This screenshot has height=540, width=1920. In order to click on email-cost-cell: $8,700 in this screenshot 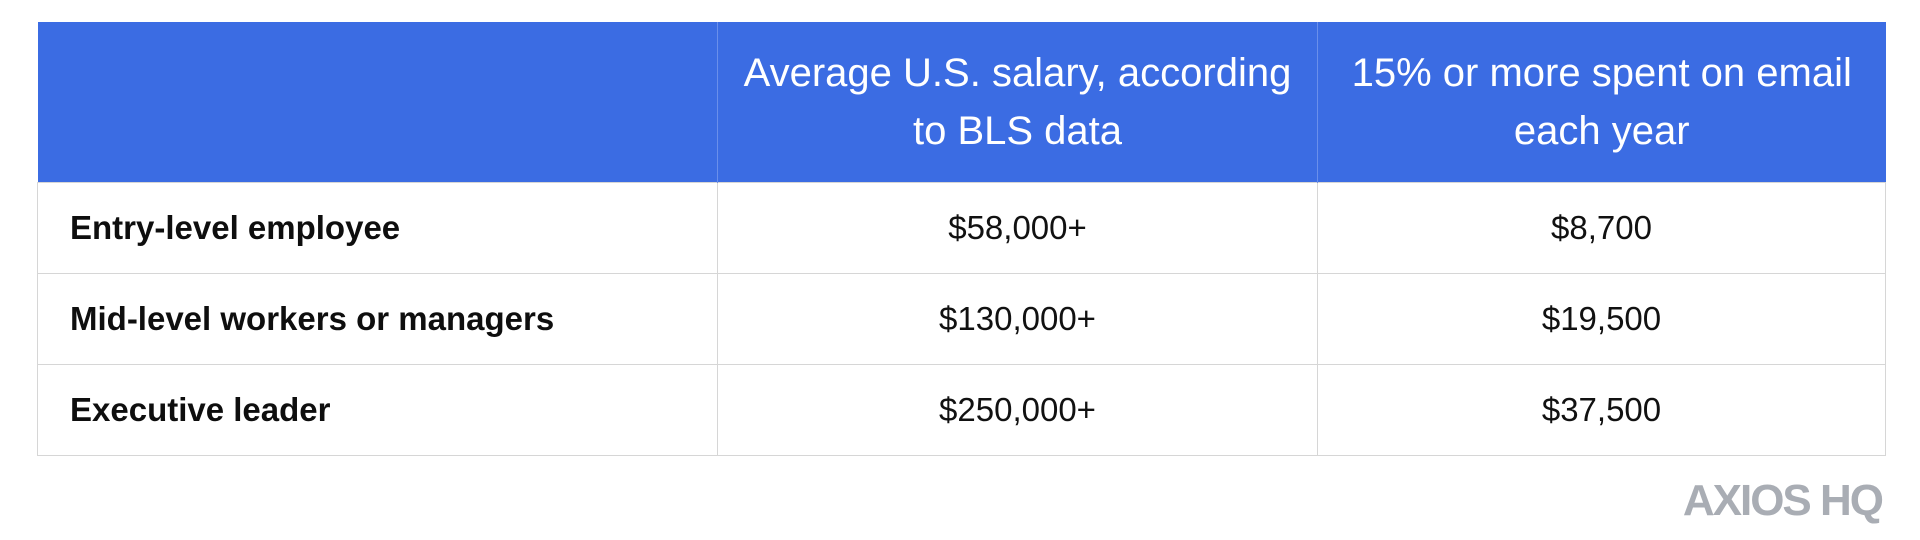, I will do `click(1601, 228)`.